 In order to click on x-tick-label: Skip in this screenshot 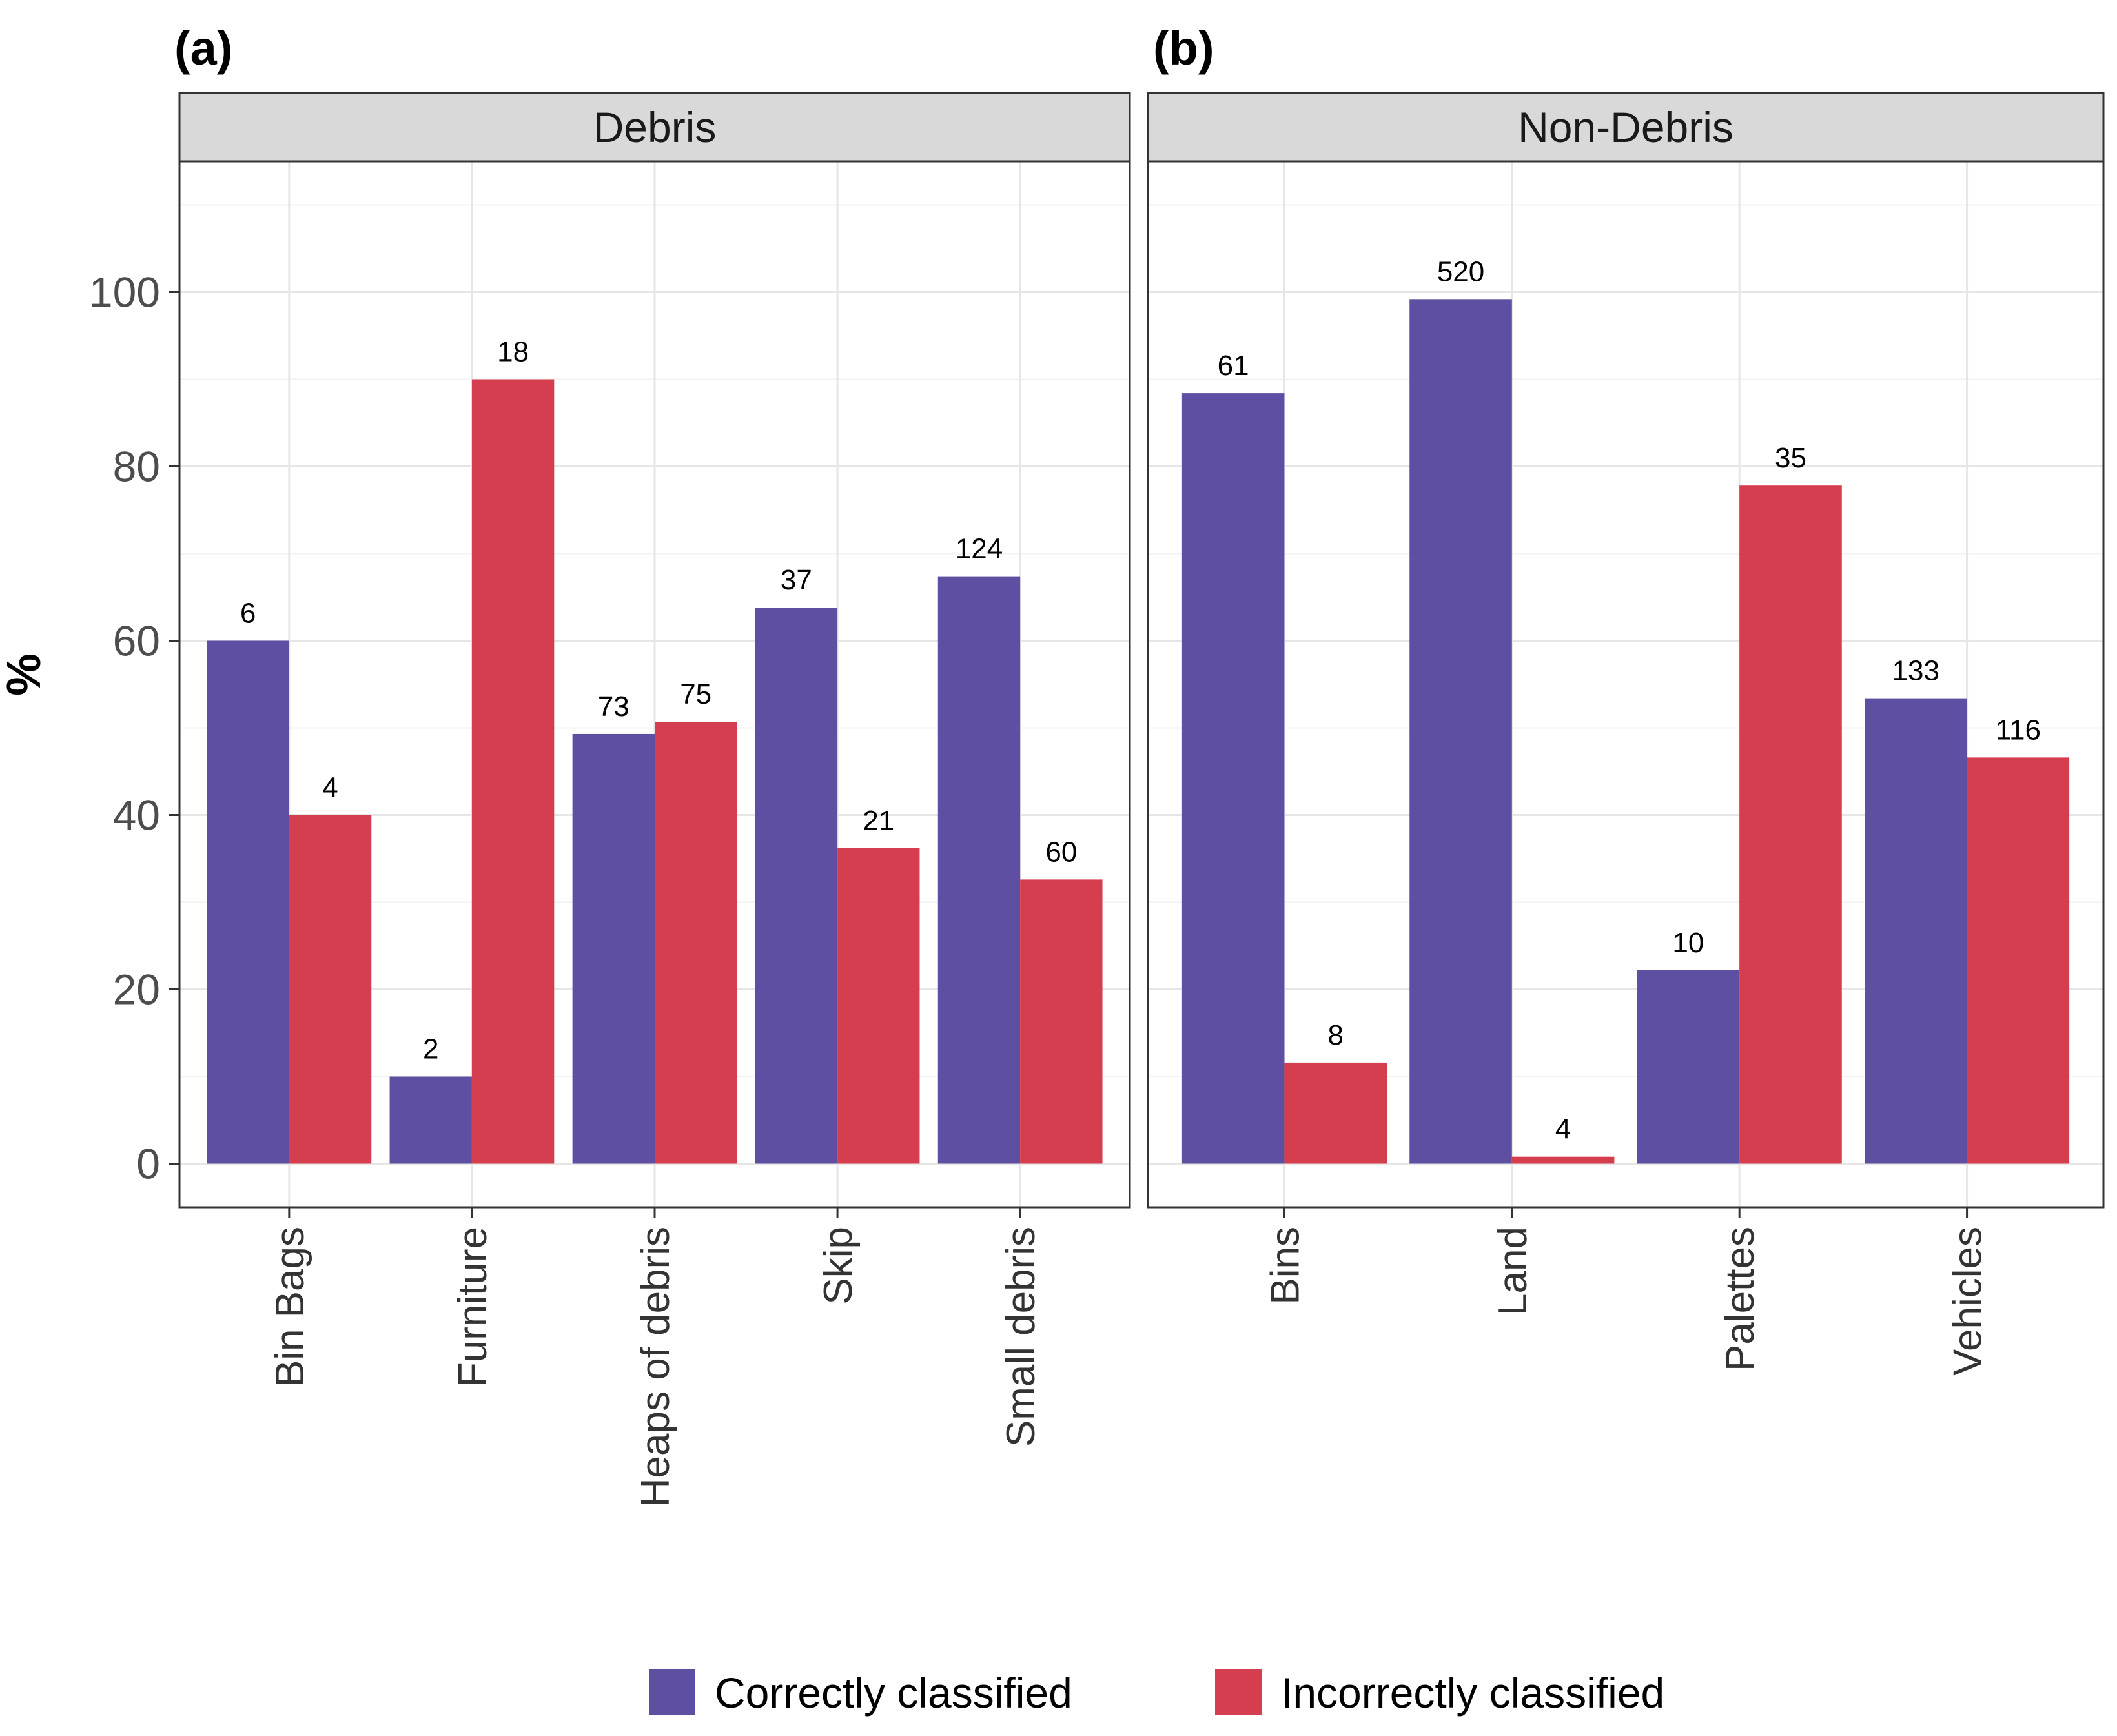, I will do `click(838, 1266)`.